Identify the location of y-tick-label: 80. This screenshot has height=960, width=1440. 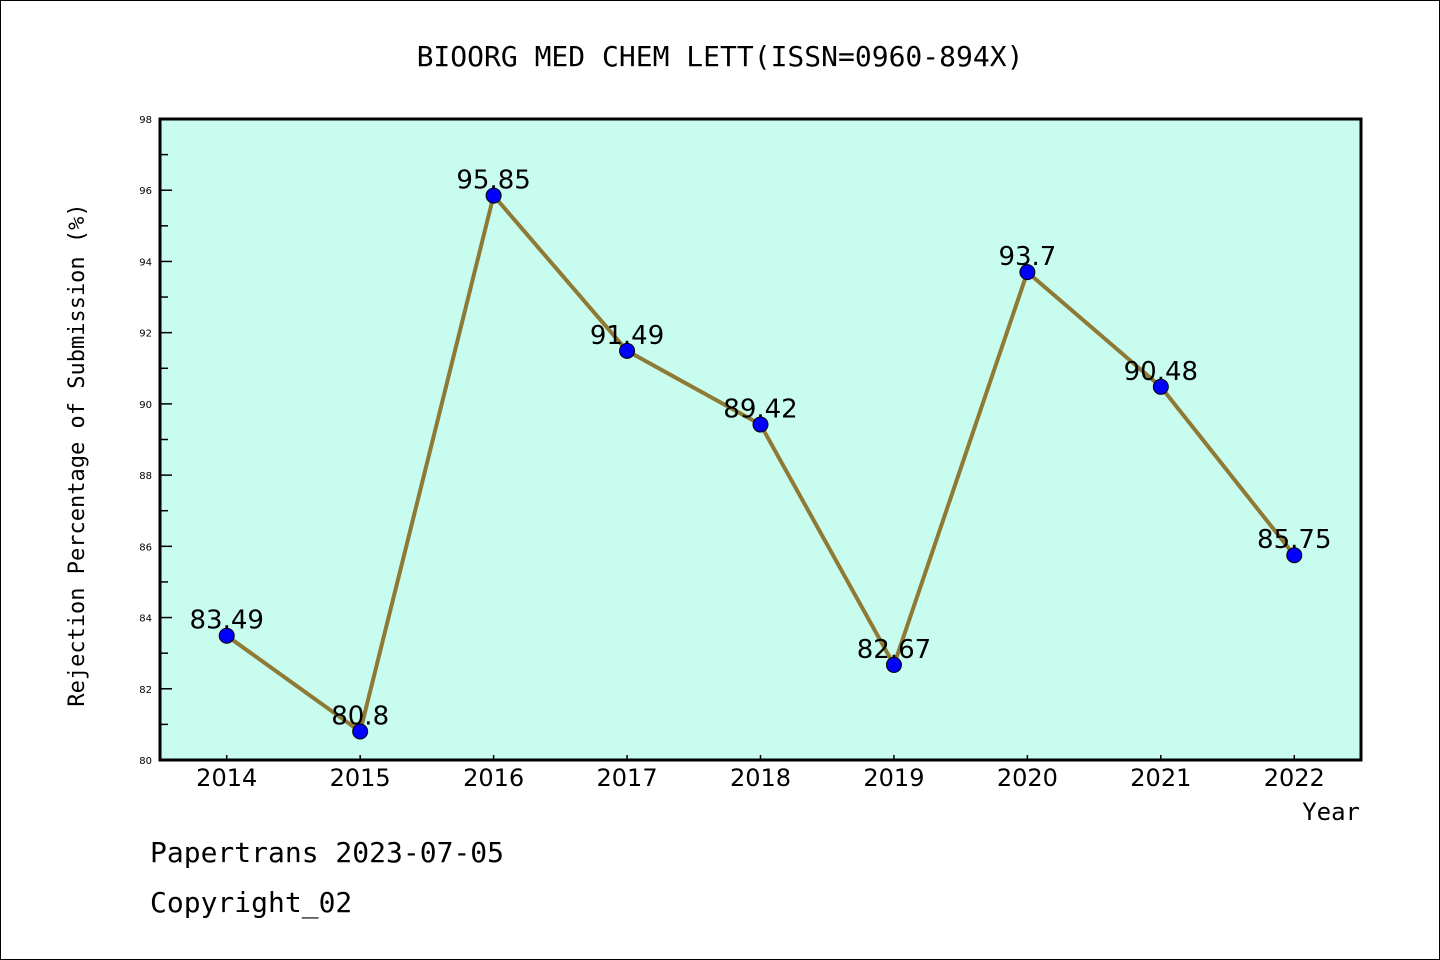
(145, 761).